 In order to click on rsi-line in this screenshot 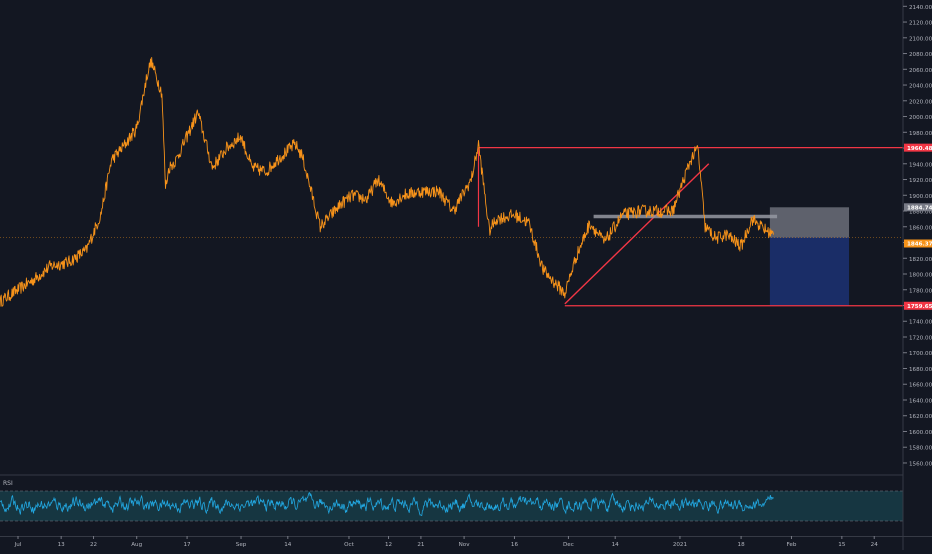, I will do `click(387, 504)`.